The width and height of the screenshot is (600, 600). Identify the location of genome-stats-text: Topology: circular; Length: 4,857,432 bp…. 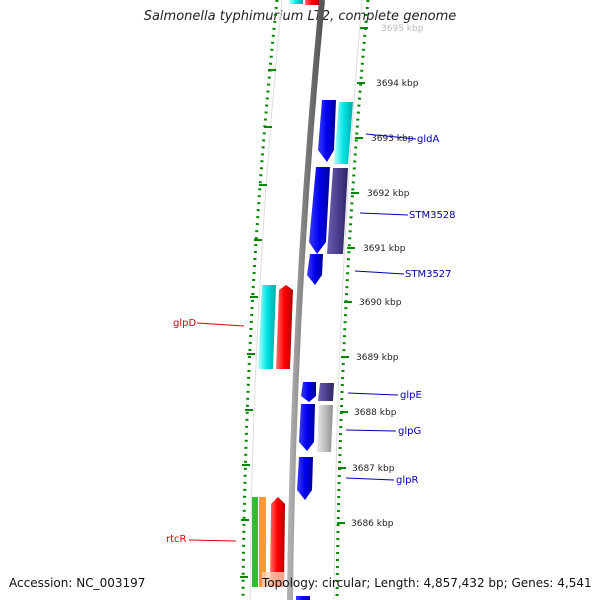
(427, 583).